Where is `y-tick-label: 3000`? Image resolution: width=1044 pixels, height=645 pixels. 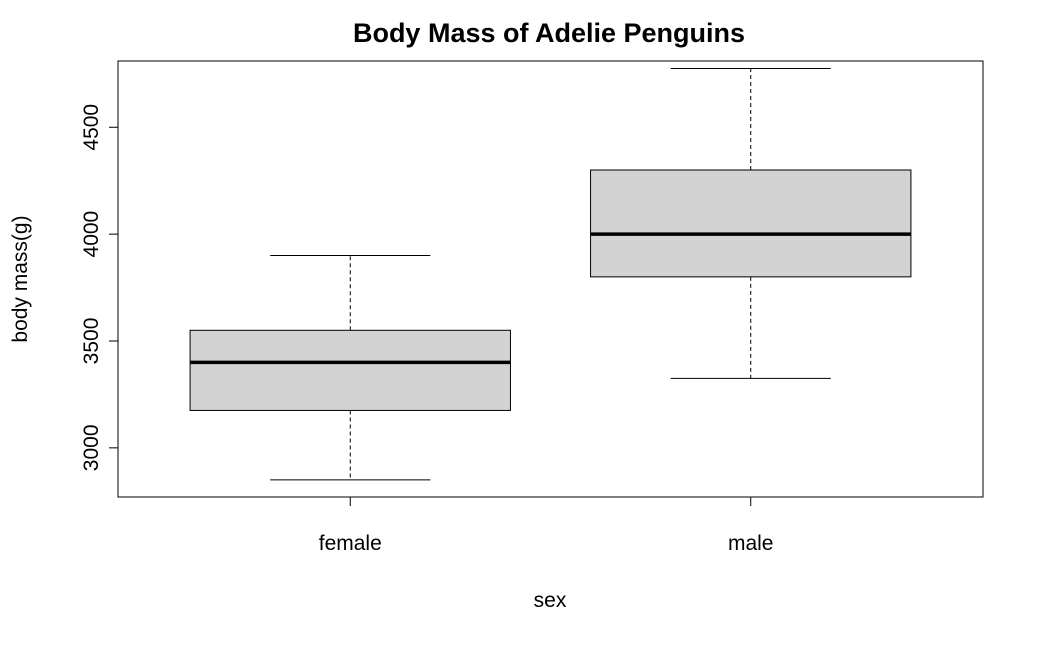
y-tick-label: 3000 is located at coordinates (91, 447).